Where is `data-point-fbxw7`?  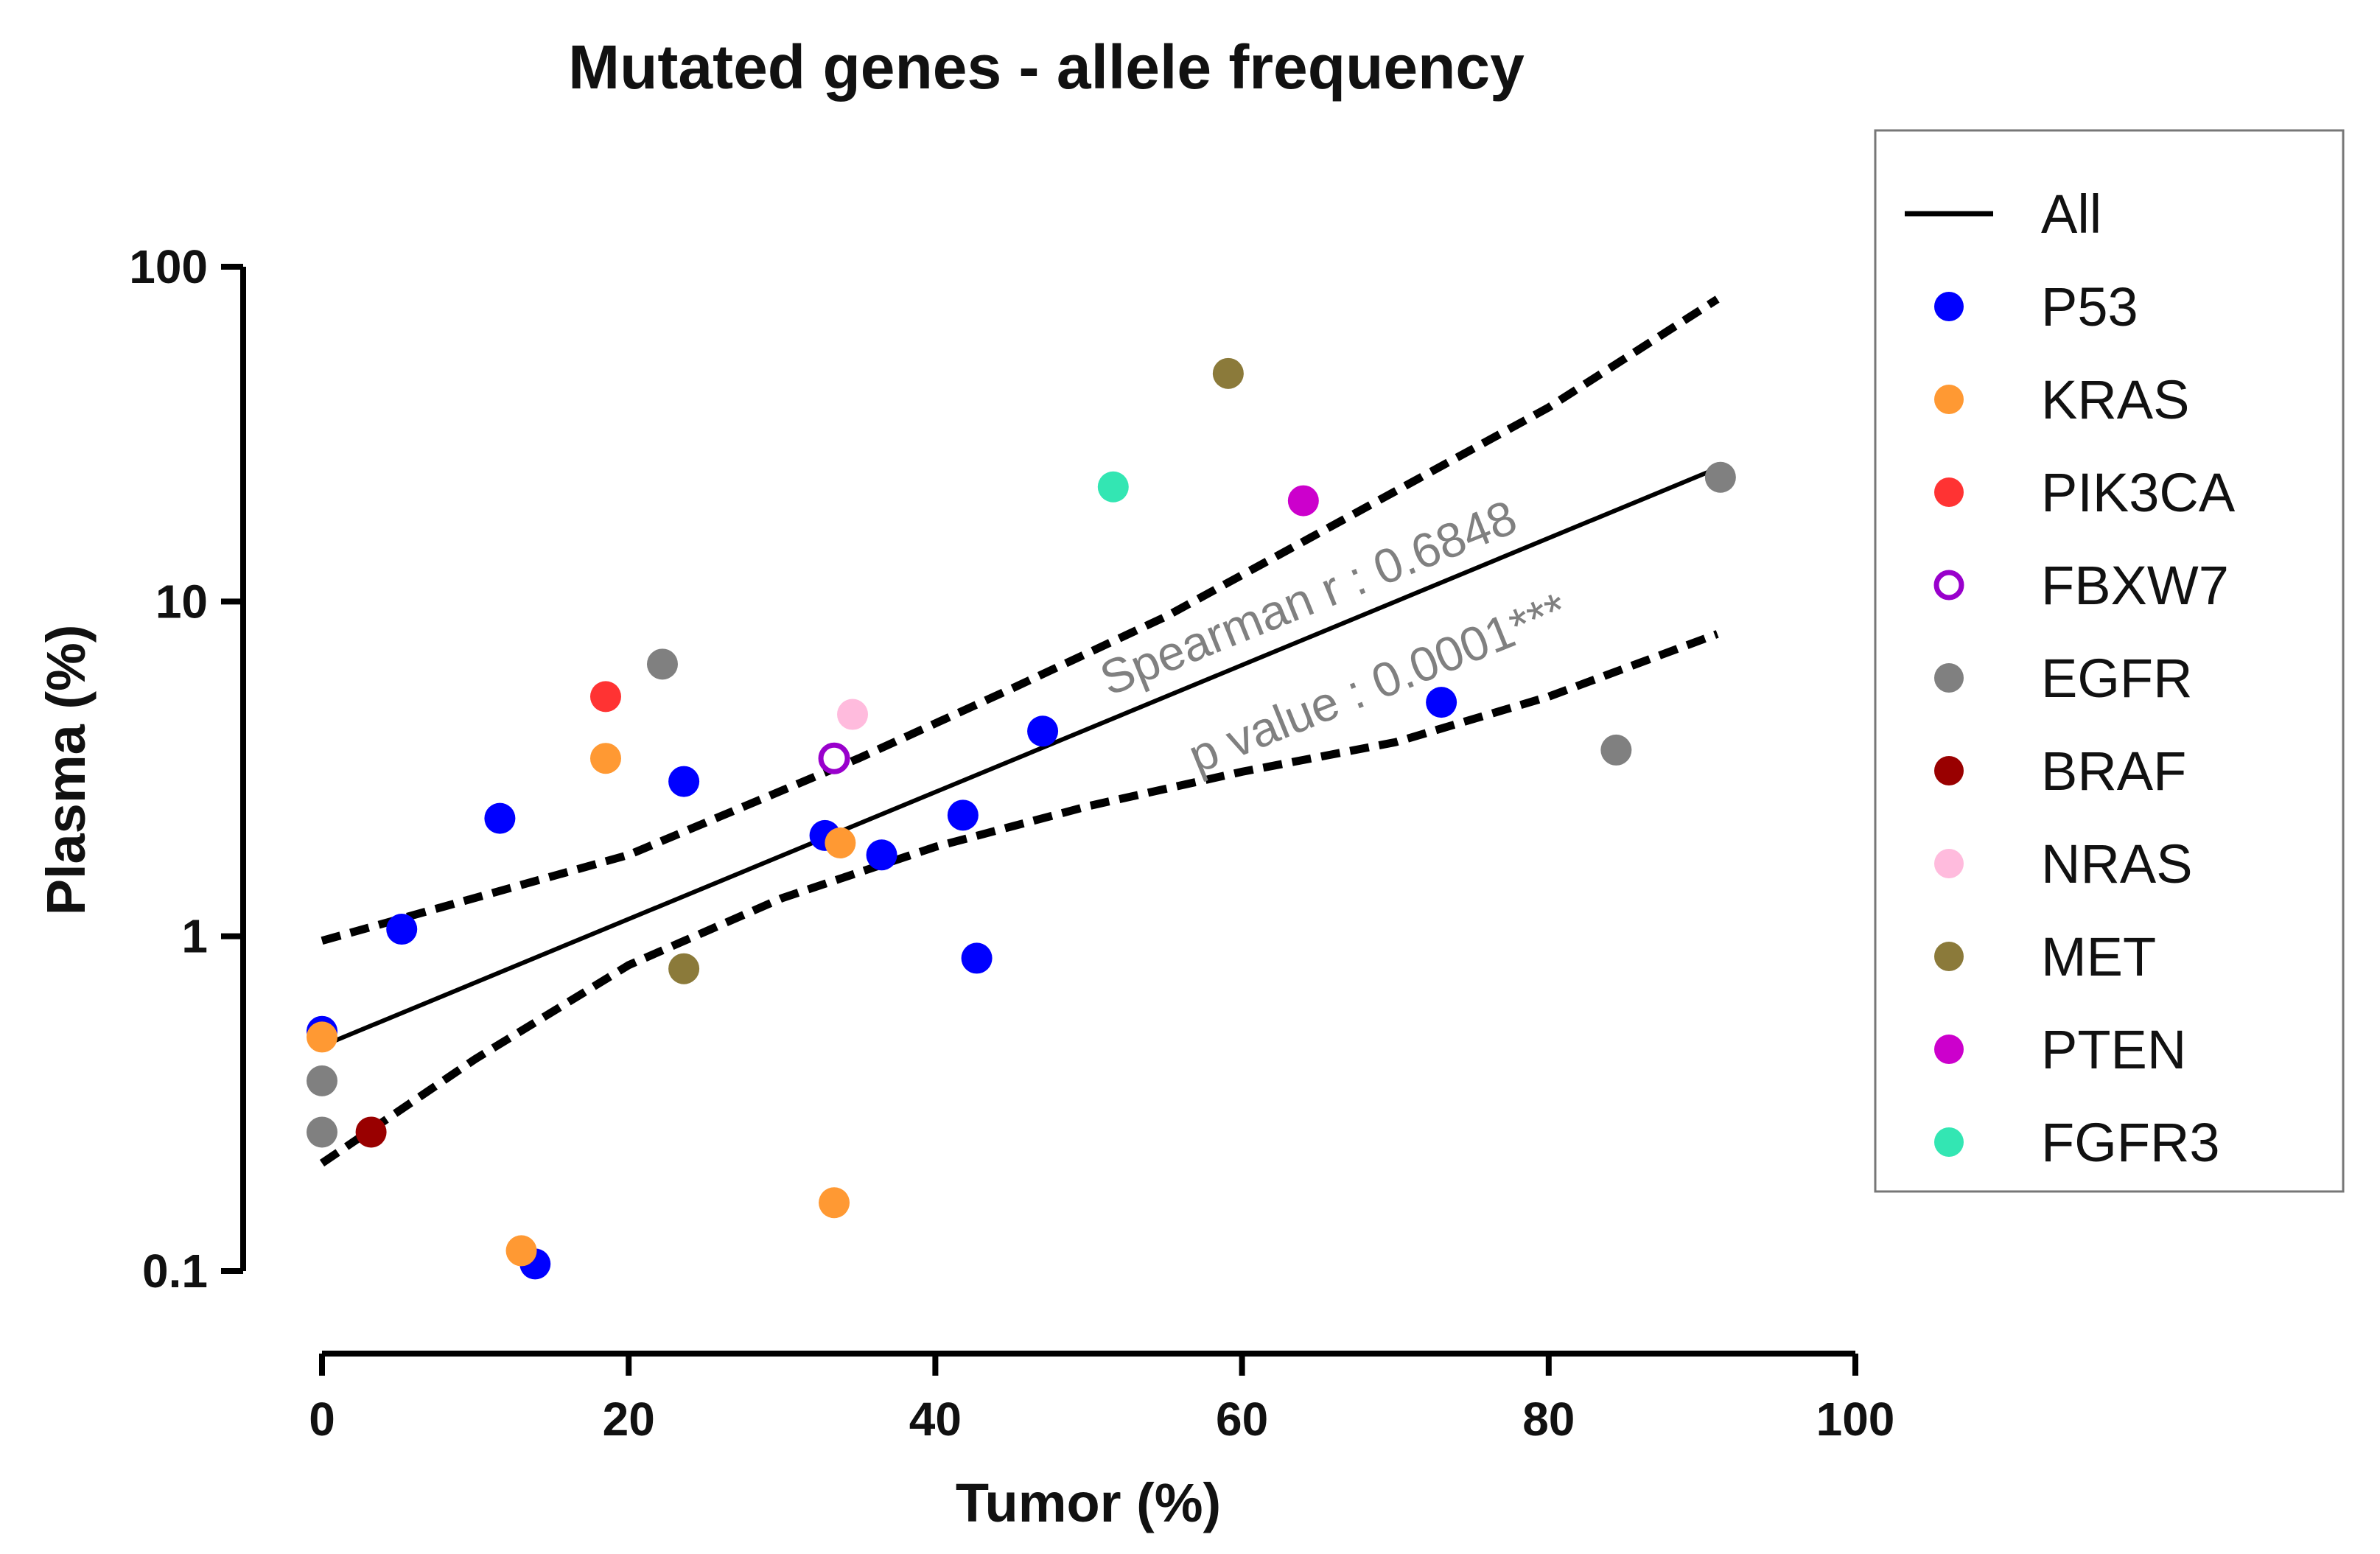
data-point-fbxw7 is located at coordinates (834, 758).